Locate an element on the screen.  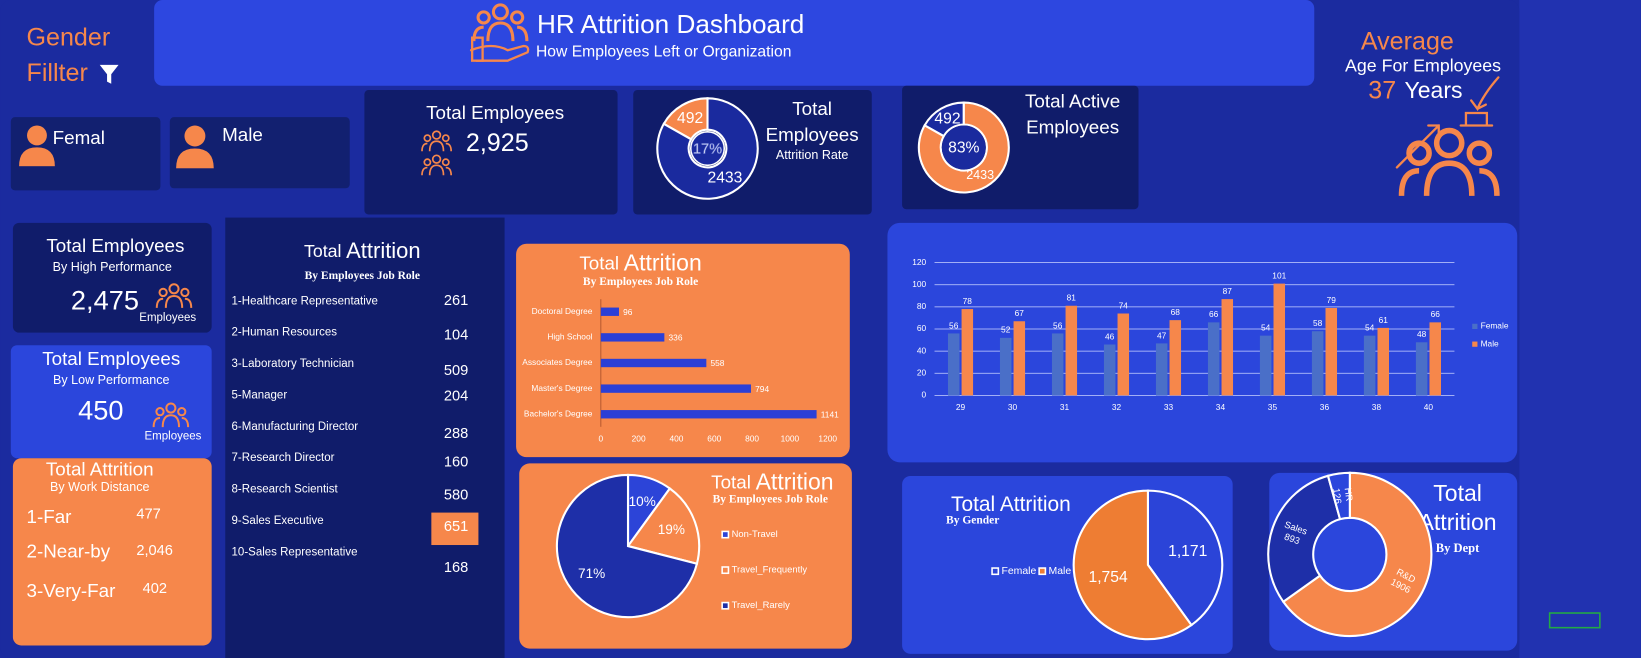
row-value: 651 is located at coordinates (456, 527).